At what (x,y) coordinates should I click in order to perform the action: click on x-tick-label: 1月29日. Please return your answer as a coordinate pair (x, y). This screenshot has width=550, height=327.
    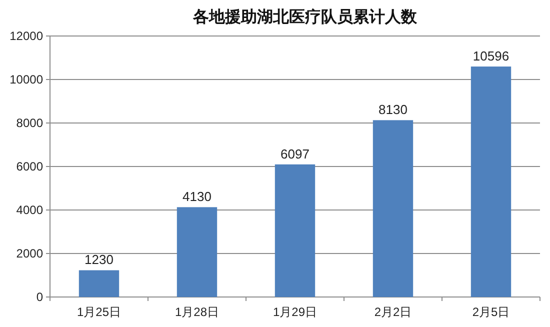
    Looking at the image, I should click on (295, 312).